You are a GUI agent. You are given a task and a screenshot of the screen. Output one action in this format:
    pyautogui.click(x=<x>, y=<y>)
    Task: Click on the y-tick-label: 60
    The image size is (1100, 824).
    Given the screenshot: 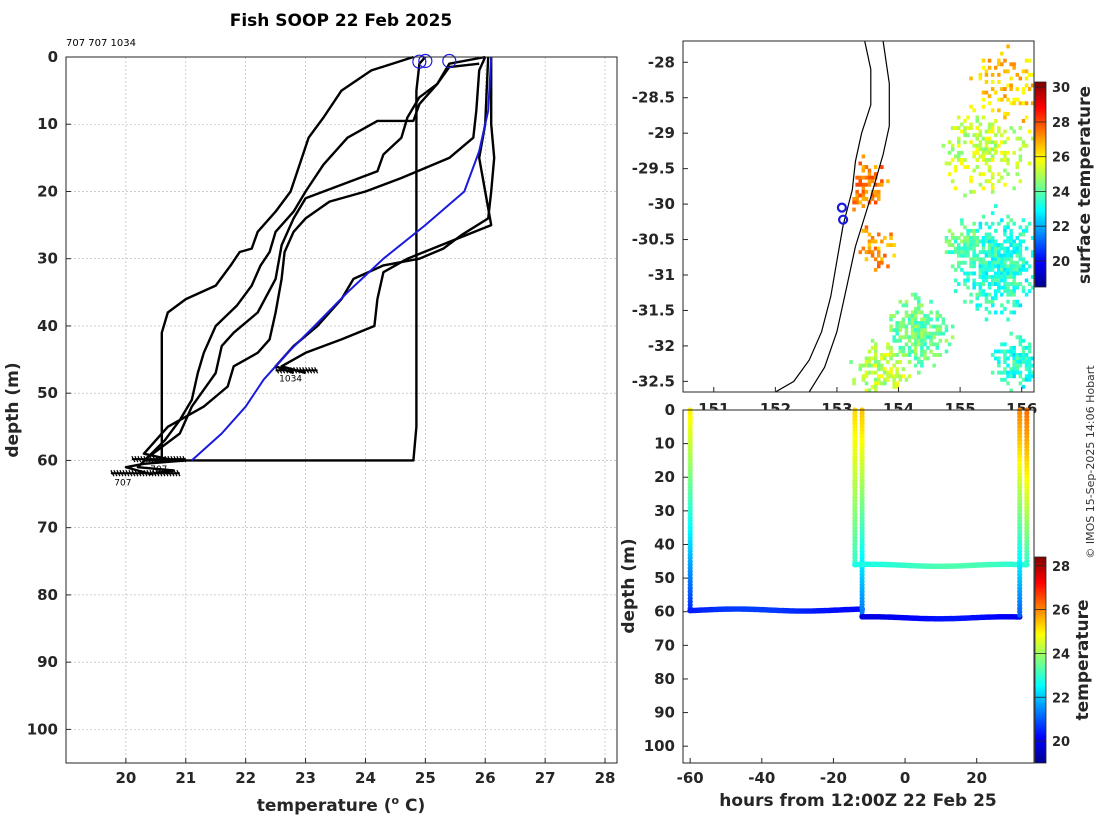 What is the action you would take?
    pyautogui.click(x=47, y=460)
    